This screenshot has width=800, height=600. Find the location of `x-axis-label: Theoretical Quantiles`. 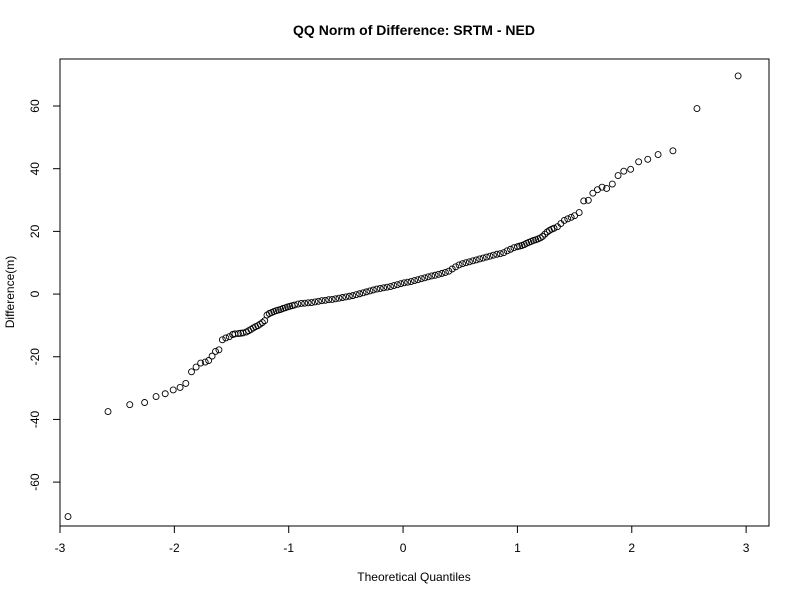

x-axis-label: Theoretical Quantiles is located at coordinates (413, 577).